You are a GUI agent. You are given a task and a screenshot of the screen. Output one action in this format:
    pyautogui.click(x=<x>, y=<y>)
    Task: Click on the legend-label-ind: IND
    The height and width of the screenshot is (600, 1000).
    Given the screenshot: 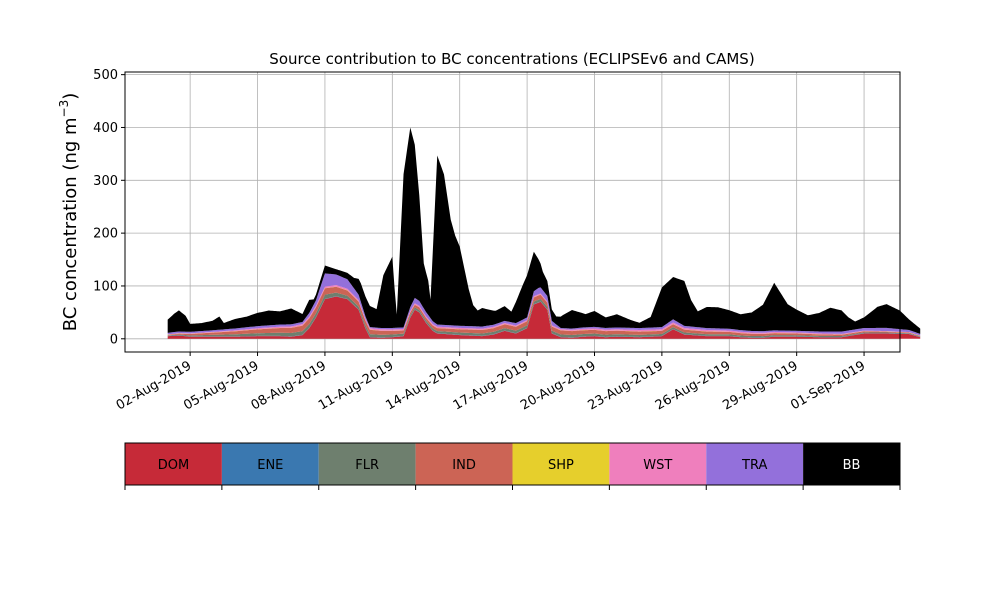 What is the action you would take?
    pyautogui.click(x=464, y=465)
    